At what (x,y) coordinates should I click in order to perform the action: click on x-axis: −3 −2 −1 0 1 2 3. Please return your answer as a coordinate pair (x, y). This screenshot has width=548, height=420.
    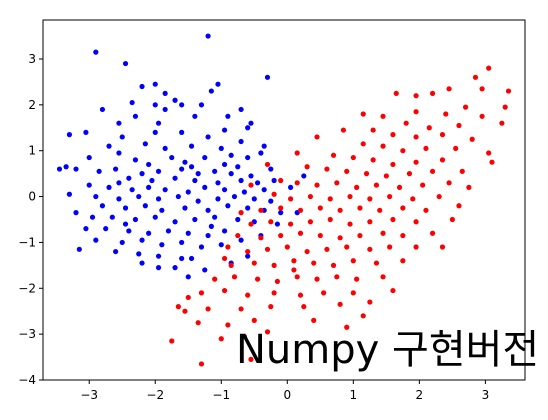
    Looking at the image, I should click on (284, 391).